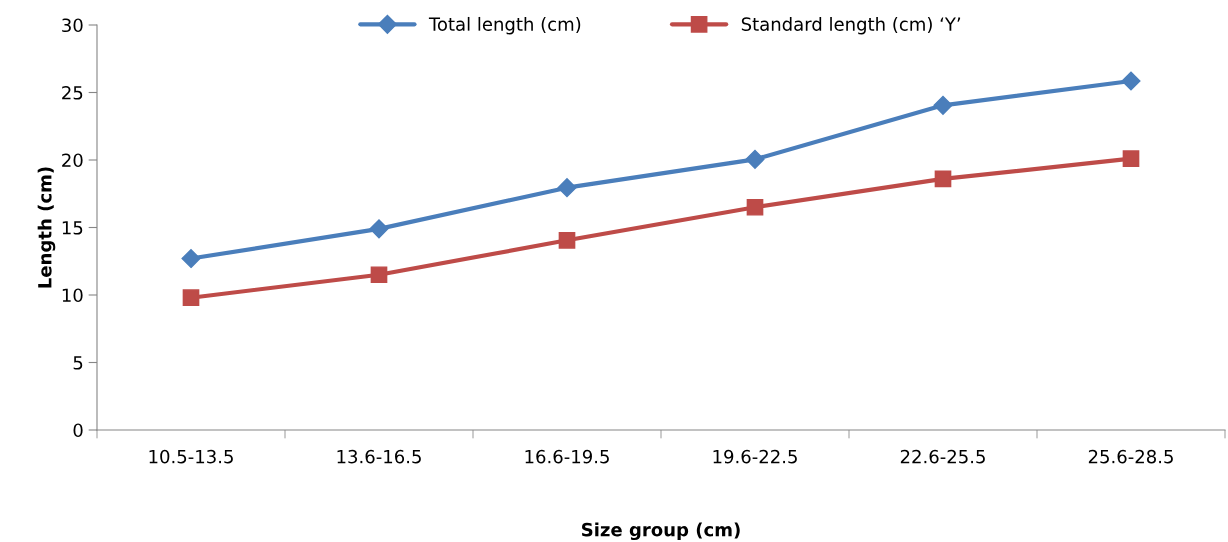 This screenshot has height=542, width=1228. Describe the element at coordinates (504, 25) in the screenshot. I see `legend-label: Total length (cm)` at that location.